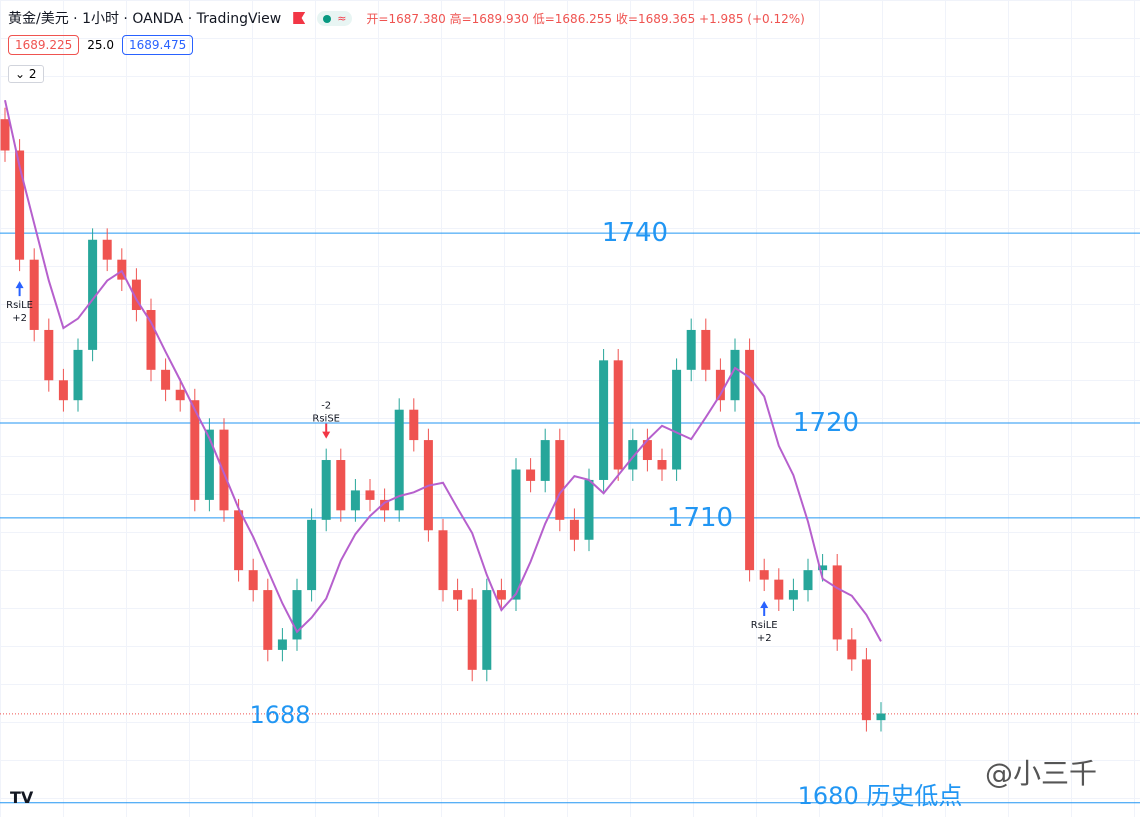 This screenshot has width=1140, height=817. I want to click on signal-label: RsiSE, so click(326, 419).